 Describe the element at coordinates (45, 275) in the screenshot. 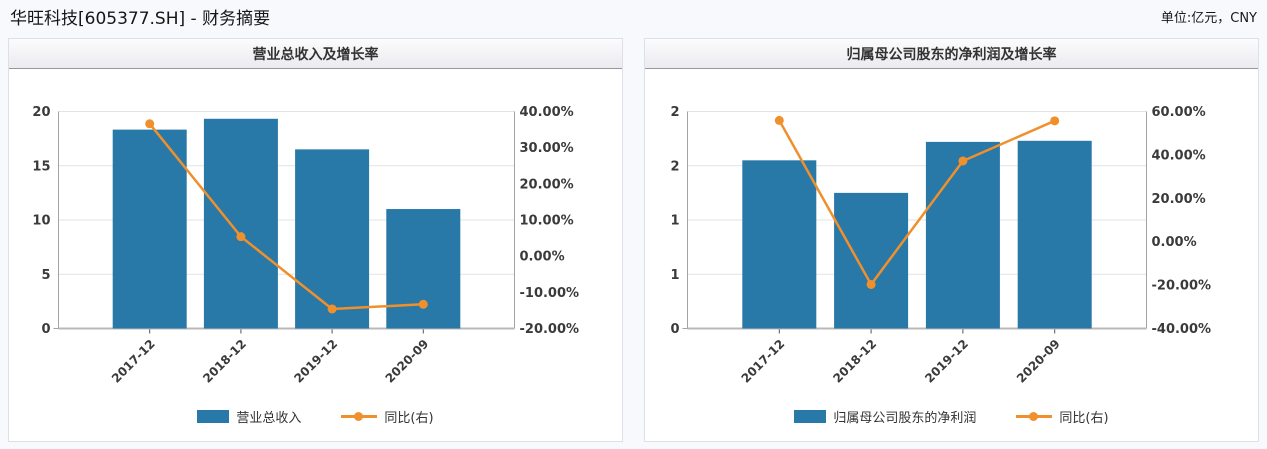

I see `y-axis-tick-label: 5` at that location.